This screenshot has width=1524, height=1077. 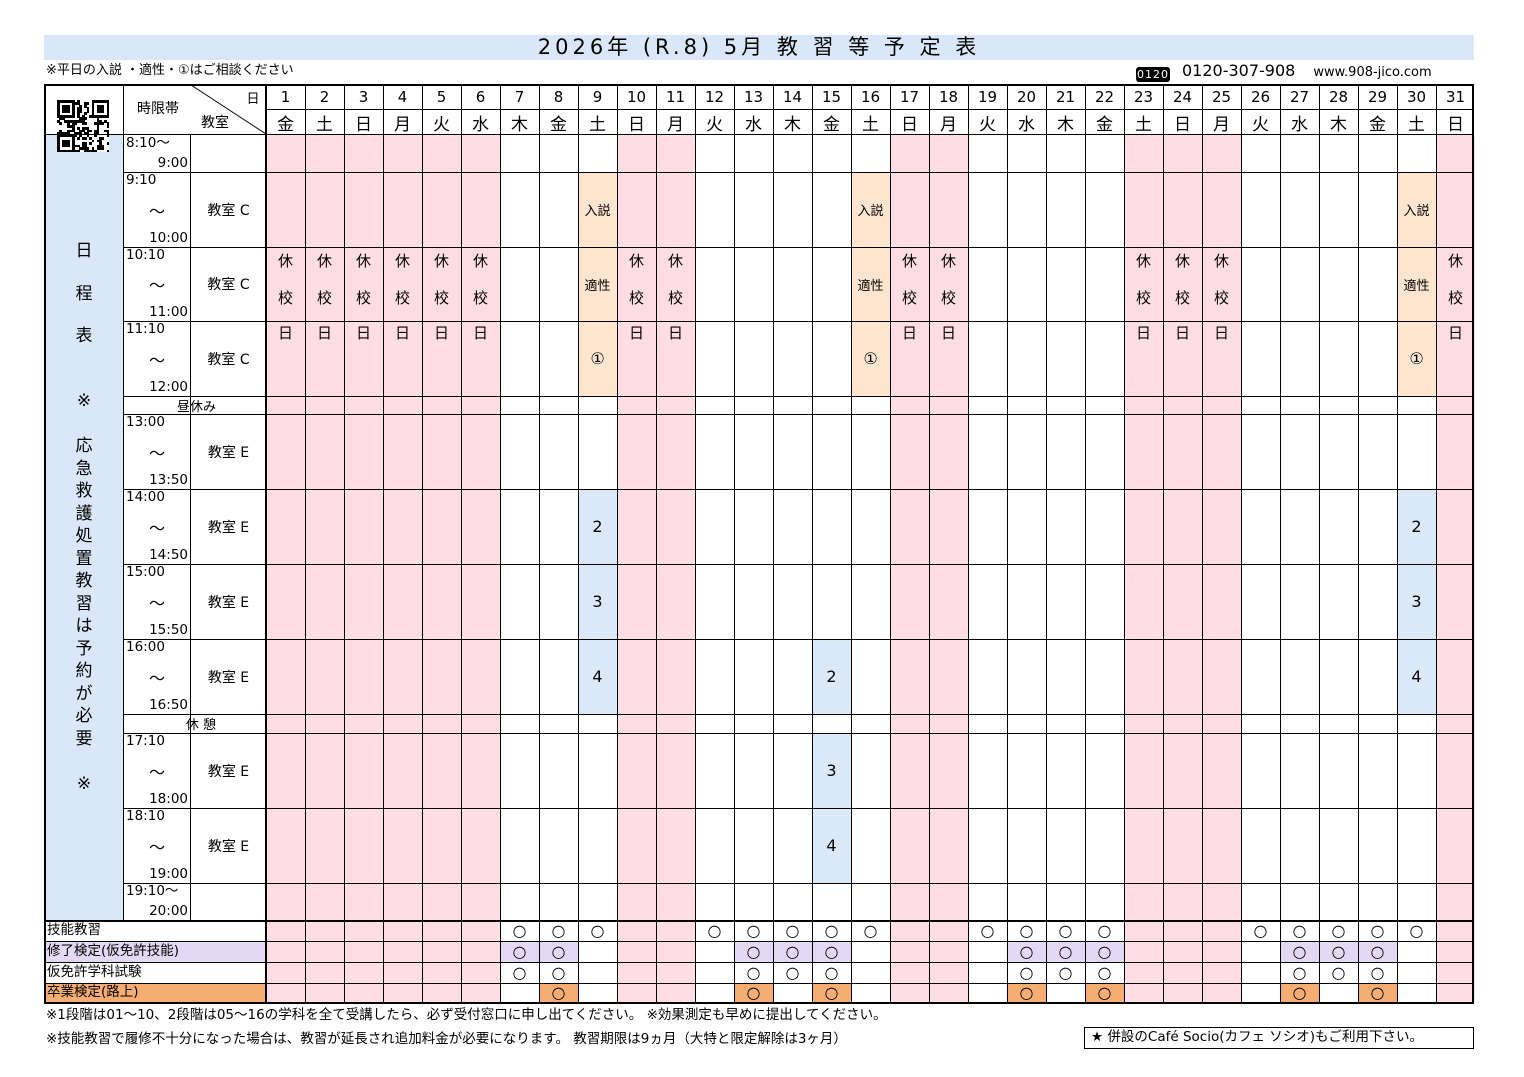 I want to click on weekday-label: 日, so click(x=1182, y=124).